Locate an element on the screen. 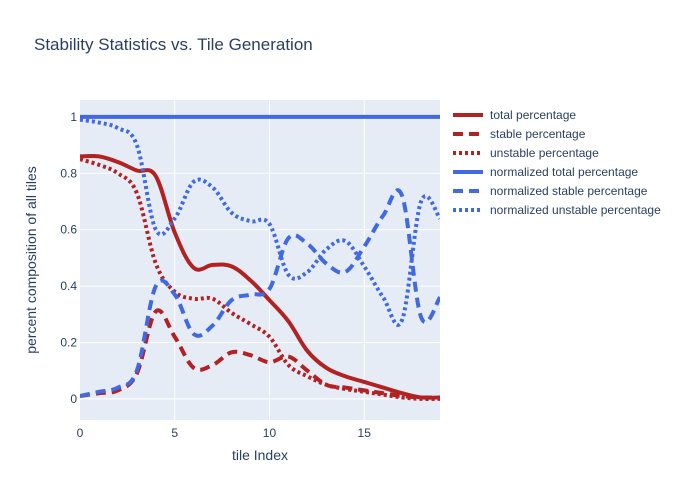  y-tick-label: 1 is located at coordinates (73, 117).